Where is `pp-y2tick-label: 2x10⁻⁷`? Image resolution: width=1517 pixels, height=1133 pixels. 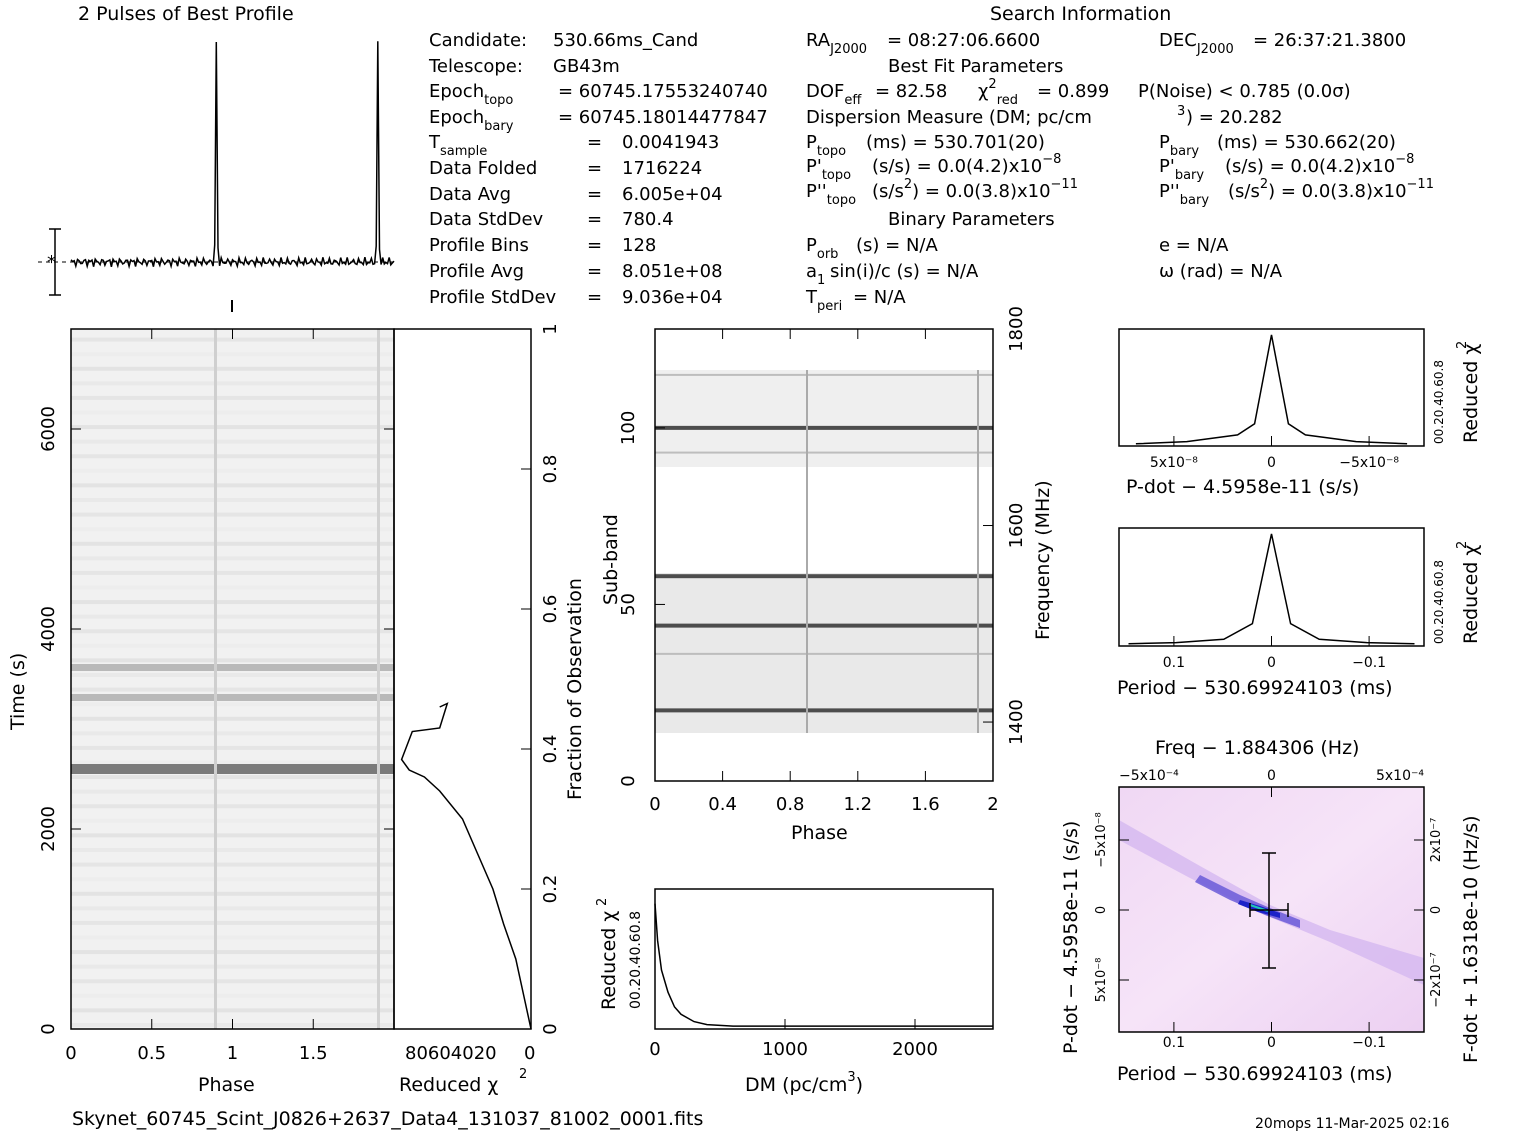
pp-y2tick-label: 2x10⁻⁷ is located at coordinates (1436, 840).